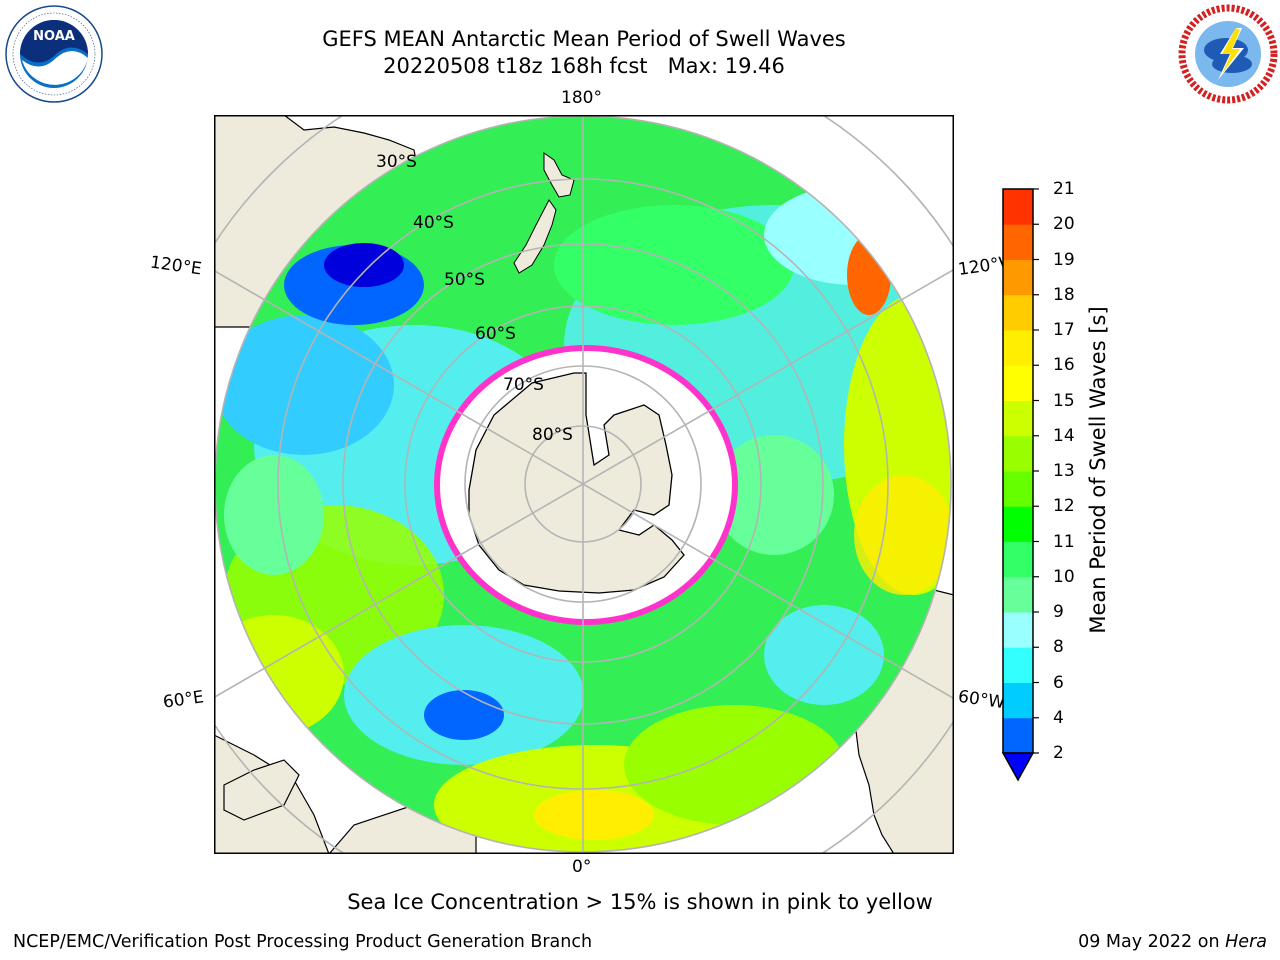 The width and height of the screenshot is (1280, 960). What do you see at coordinates (396, 162) in the screenshot?
I see `lat-label-30s: 30°S` at bounding box center [396, 162].